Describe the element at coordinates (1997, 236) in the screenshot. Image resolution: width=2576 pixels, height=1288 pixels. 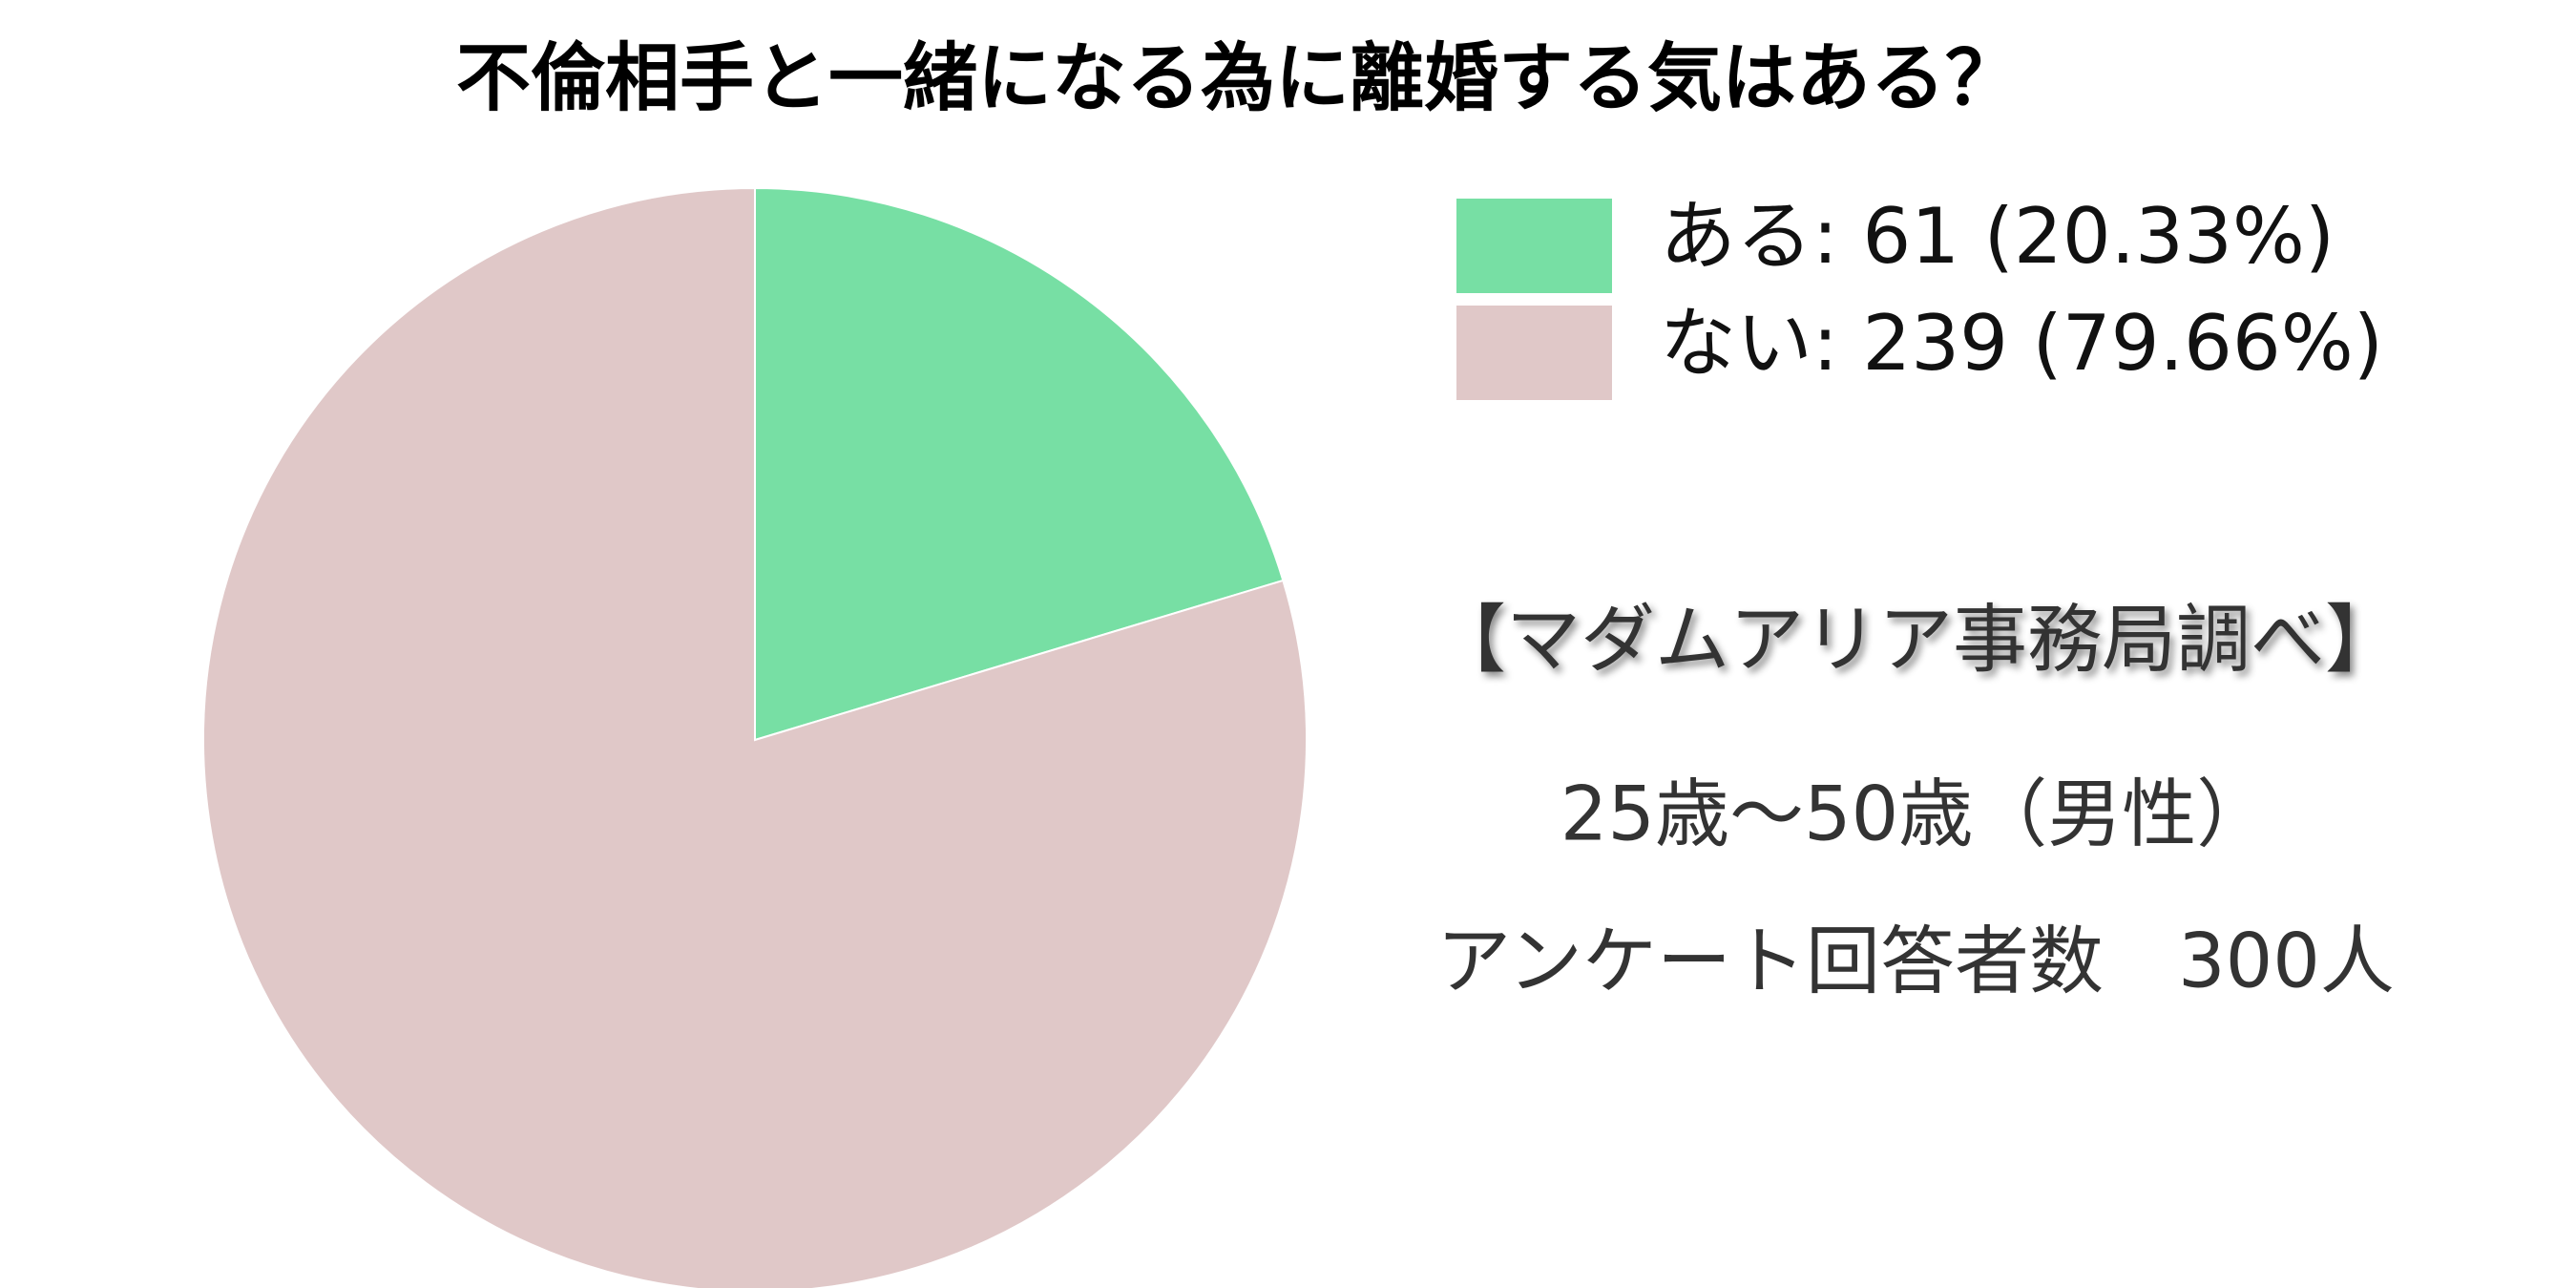
I see `legend-label: ある: 61 (20.33%)` at that location.